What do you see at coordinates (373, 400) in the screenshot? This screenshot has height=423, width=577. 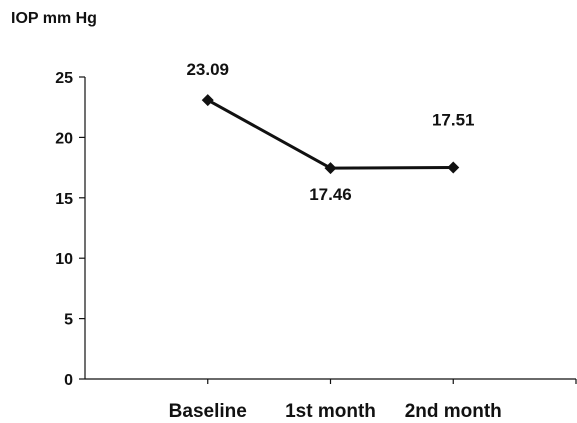 I see `x-ticks: Baseline 1st month 2nd month` at bounding box center [373, 400].